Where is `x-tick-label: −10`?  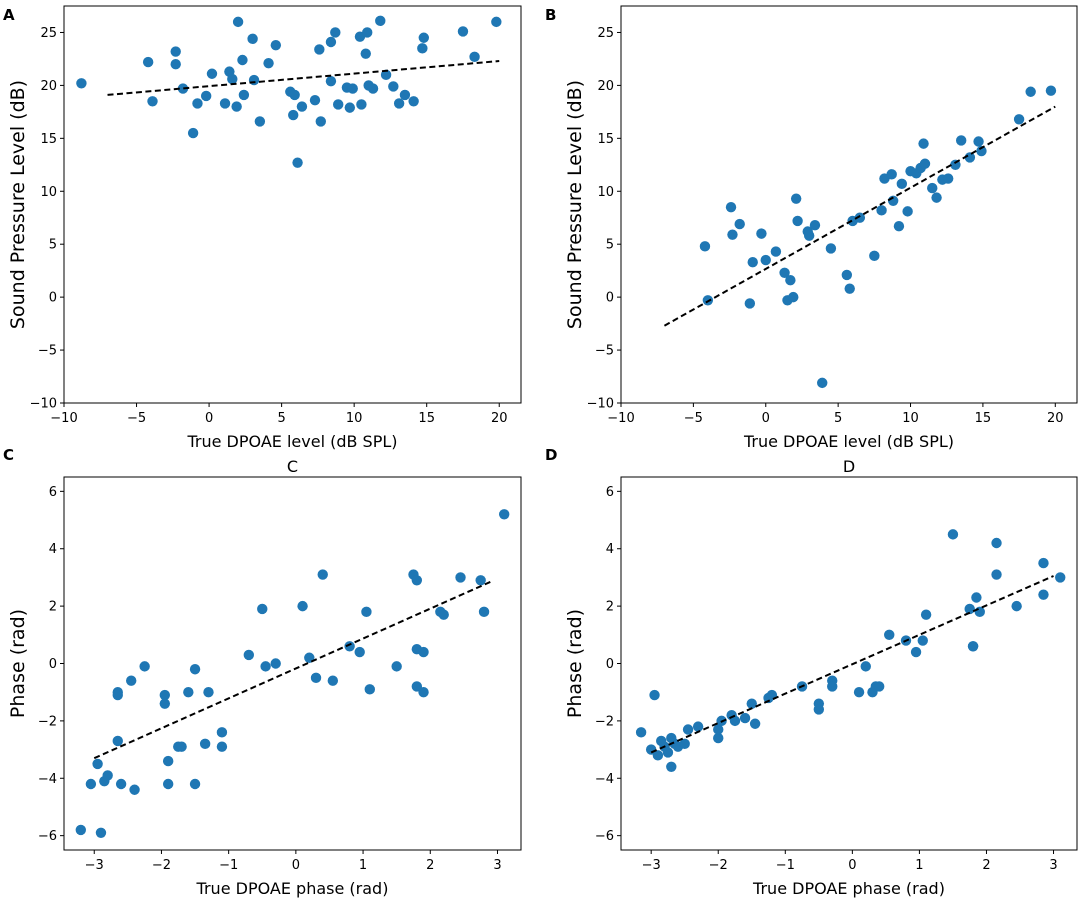
x-tick-label: −10 is located at coordinates (63, 418).